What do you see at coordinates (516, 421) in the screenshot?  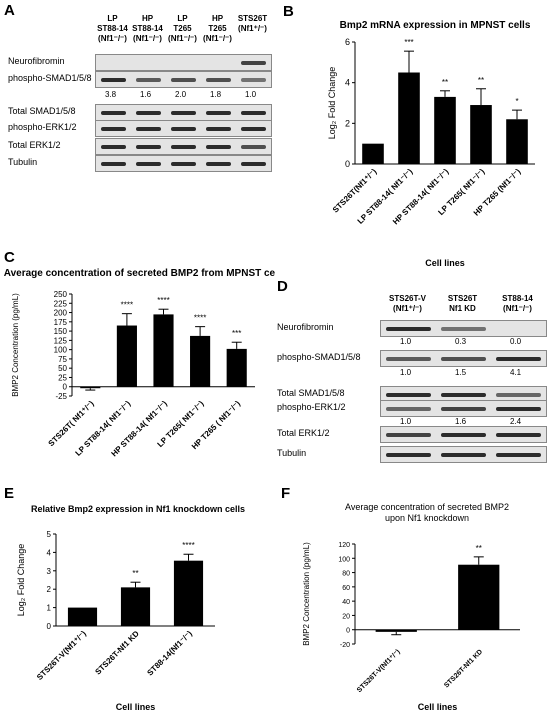 I see `perk-quant: 2.4` at bounding box center [516, 421].